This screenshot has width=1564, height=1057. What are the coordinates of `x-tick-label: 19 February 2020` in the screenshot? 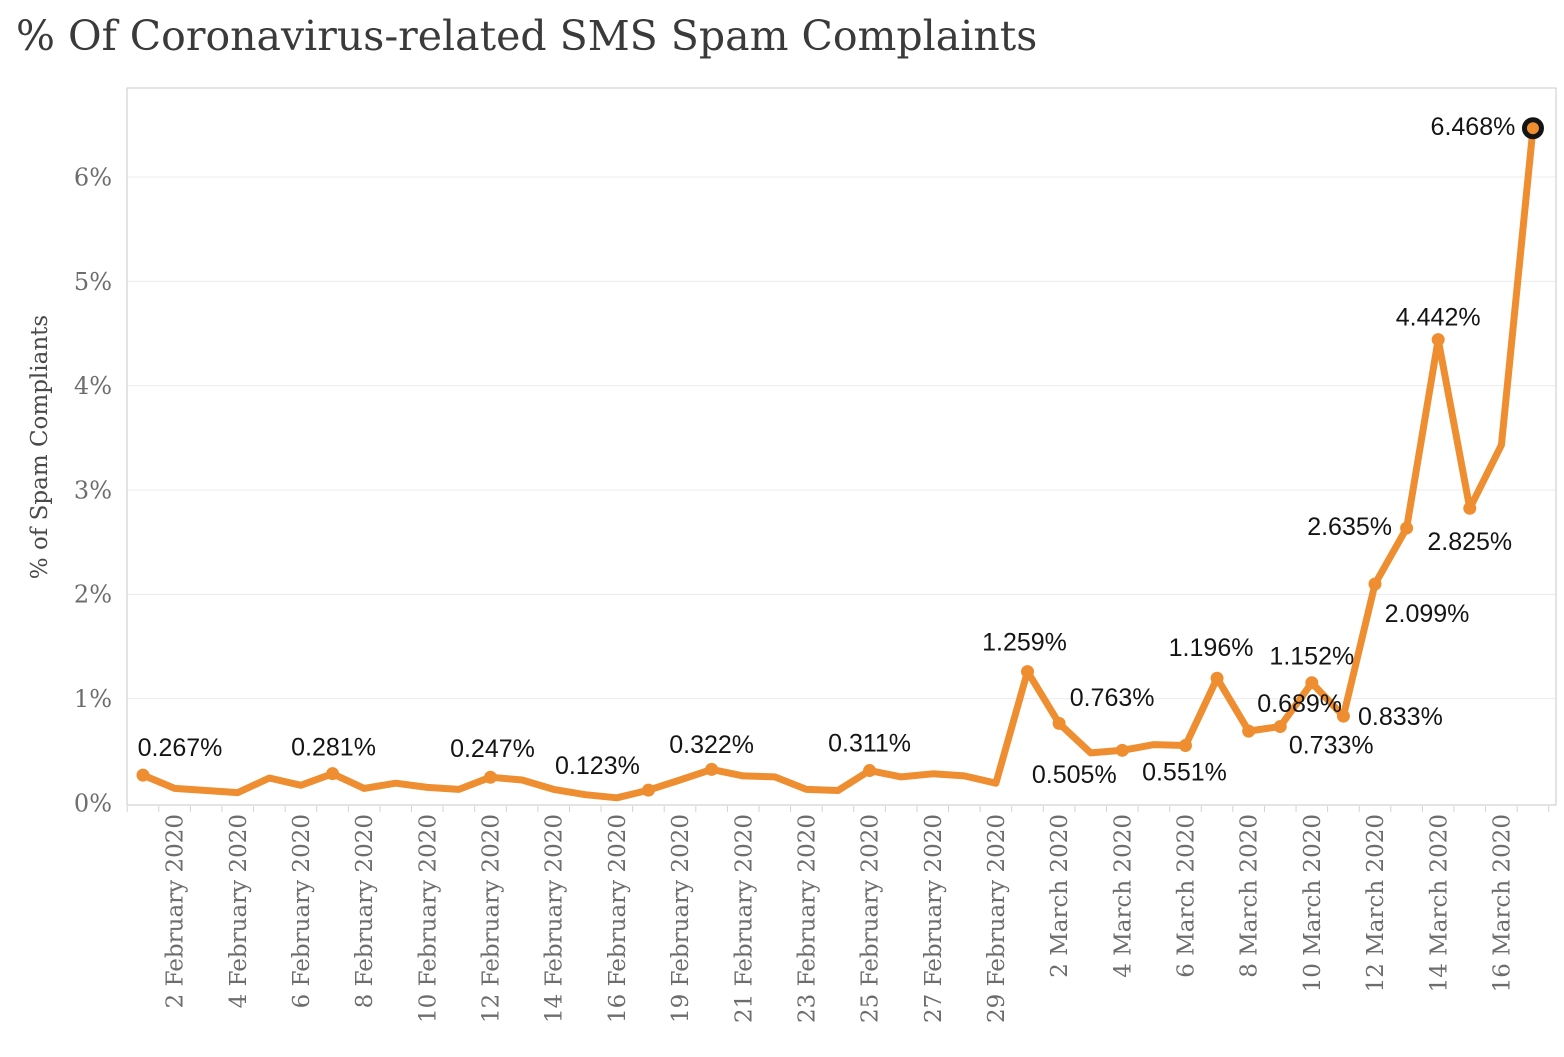 It's located at (681, 918).